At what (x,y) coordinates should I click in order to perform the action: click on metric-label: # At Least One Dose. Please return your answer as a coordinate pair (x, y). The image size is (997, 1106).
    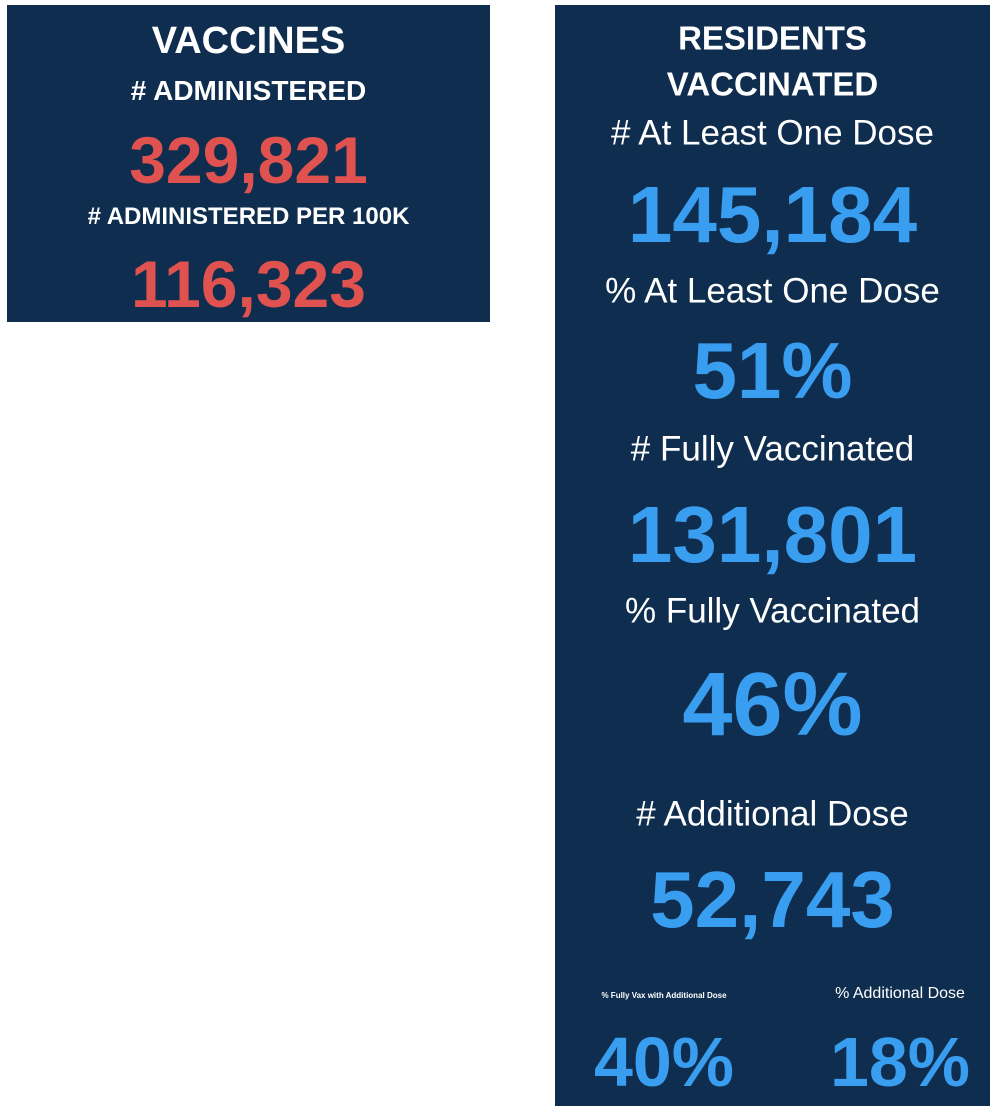
    Looking at the image, I should click on (772, 133).